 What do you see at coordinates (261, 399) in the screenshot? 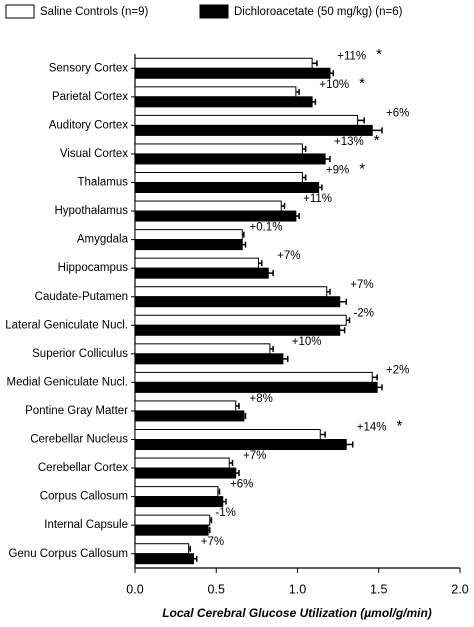
I see `annotation-label: +8%` at bounding box center [261, 399].